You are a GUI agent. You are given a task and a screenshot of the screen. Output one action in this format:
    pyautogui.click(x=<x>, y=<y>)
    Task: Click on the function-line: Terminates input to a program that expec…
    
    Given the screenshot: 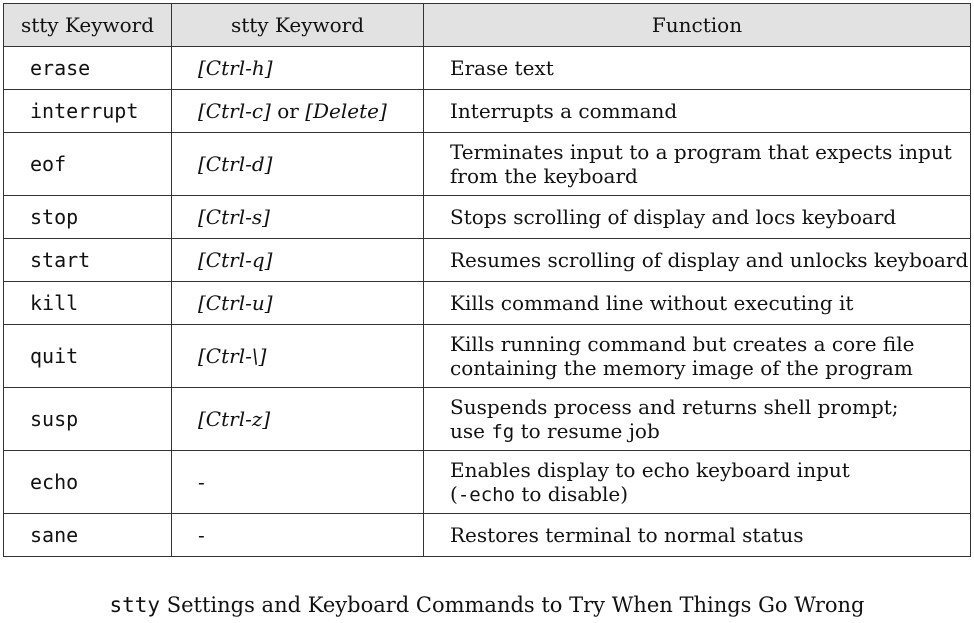 What is the action you would take?
    pyautogui.click(x=701, y=152)
    